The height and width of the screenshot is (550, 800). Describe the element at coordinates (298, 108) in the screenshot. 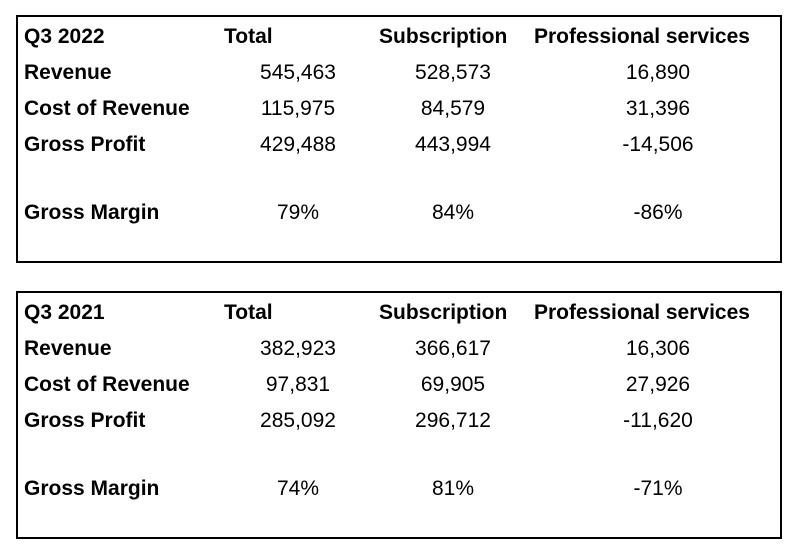

I see `cost-of-revenue-total: 115,975` at that location.